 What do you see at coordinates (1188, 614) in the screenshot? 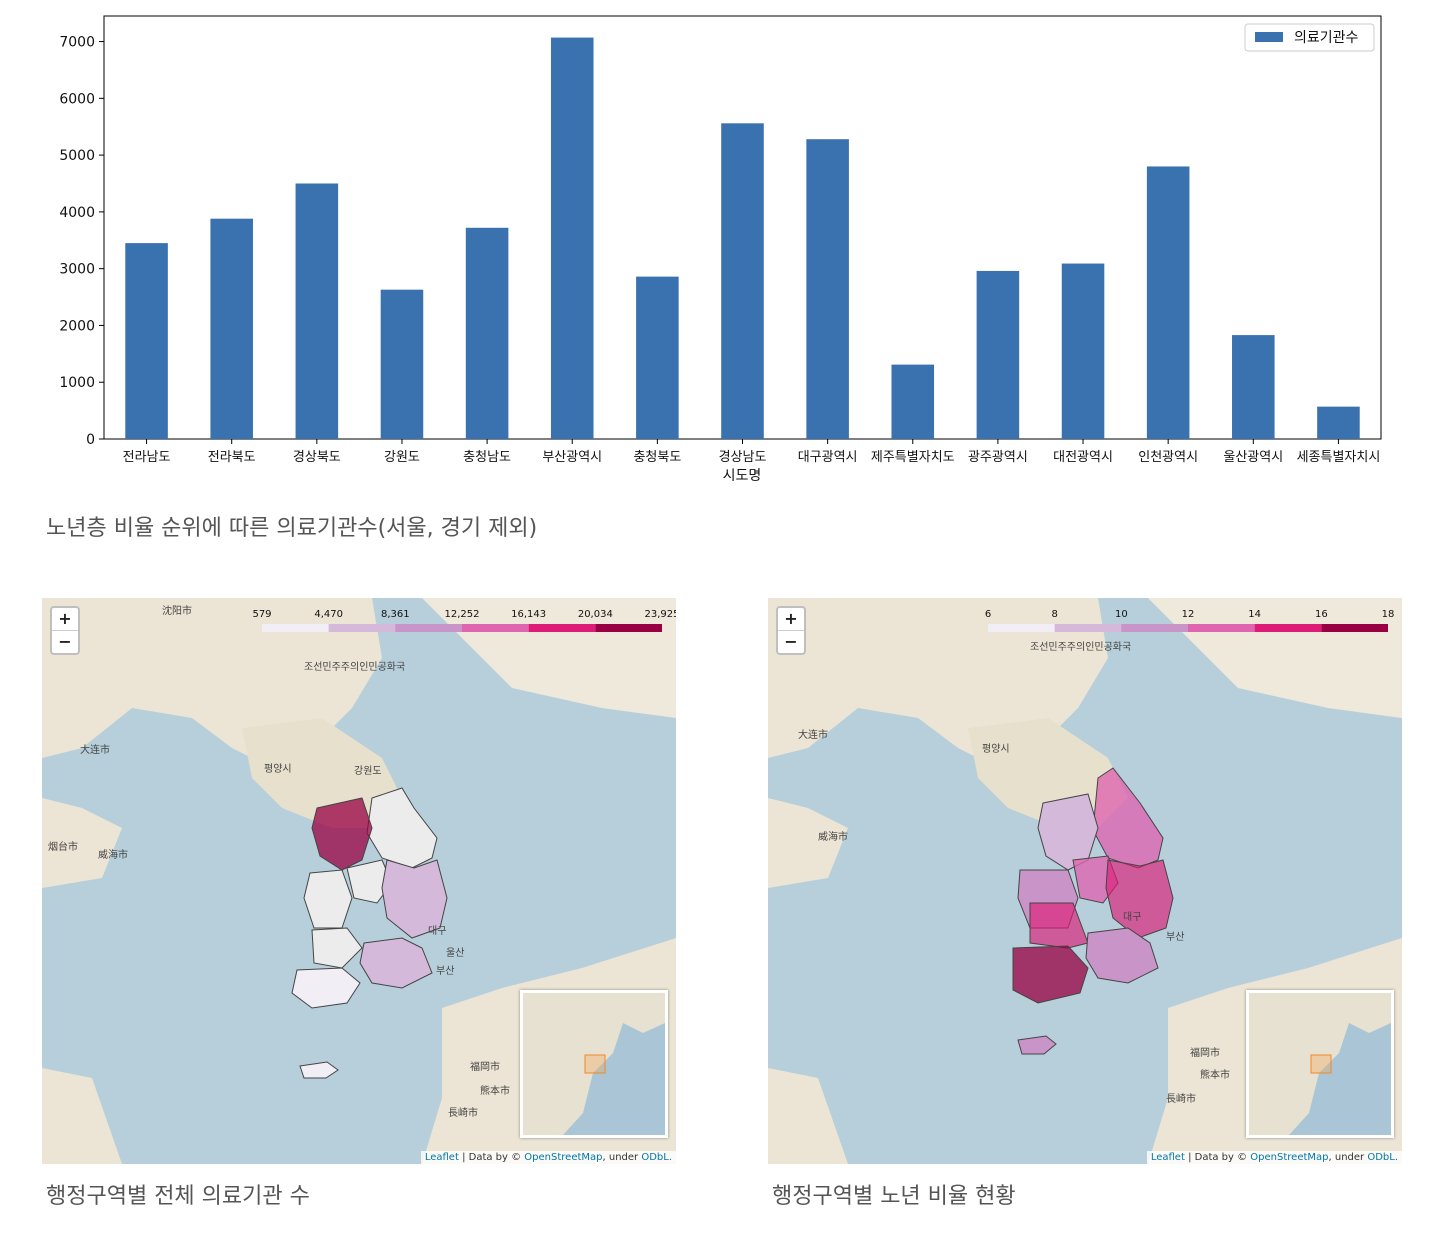
I see `legend-tick-label: 12` at bounding box center [1188, 614].